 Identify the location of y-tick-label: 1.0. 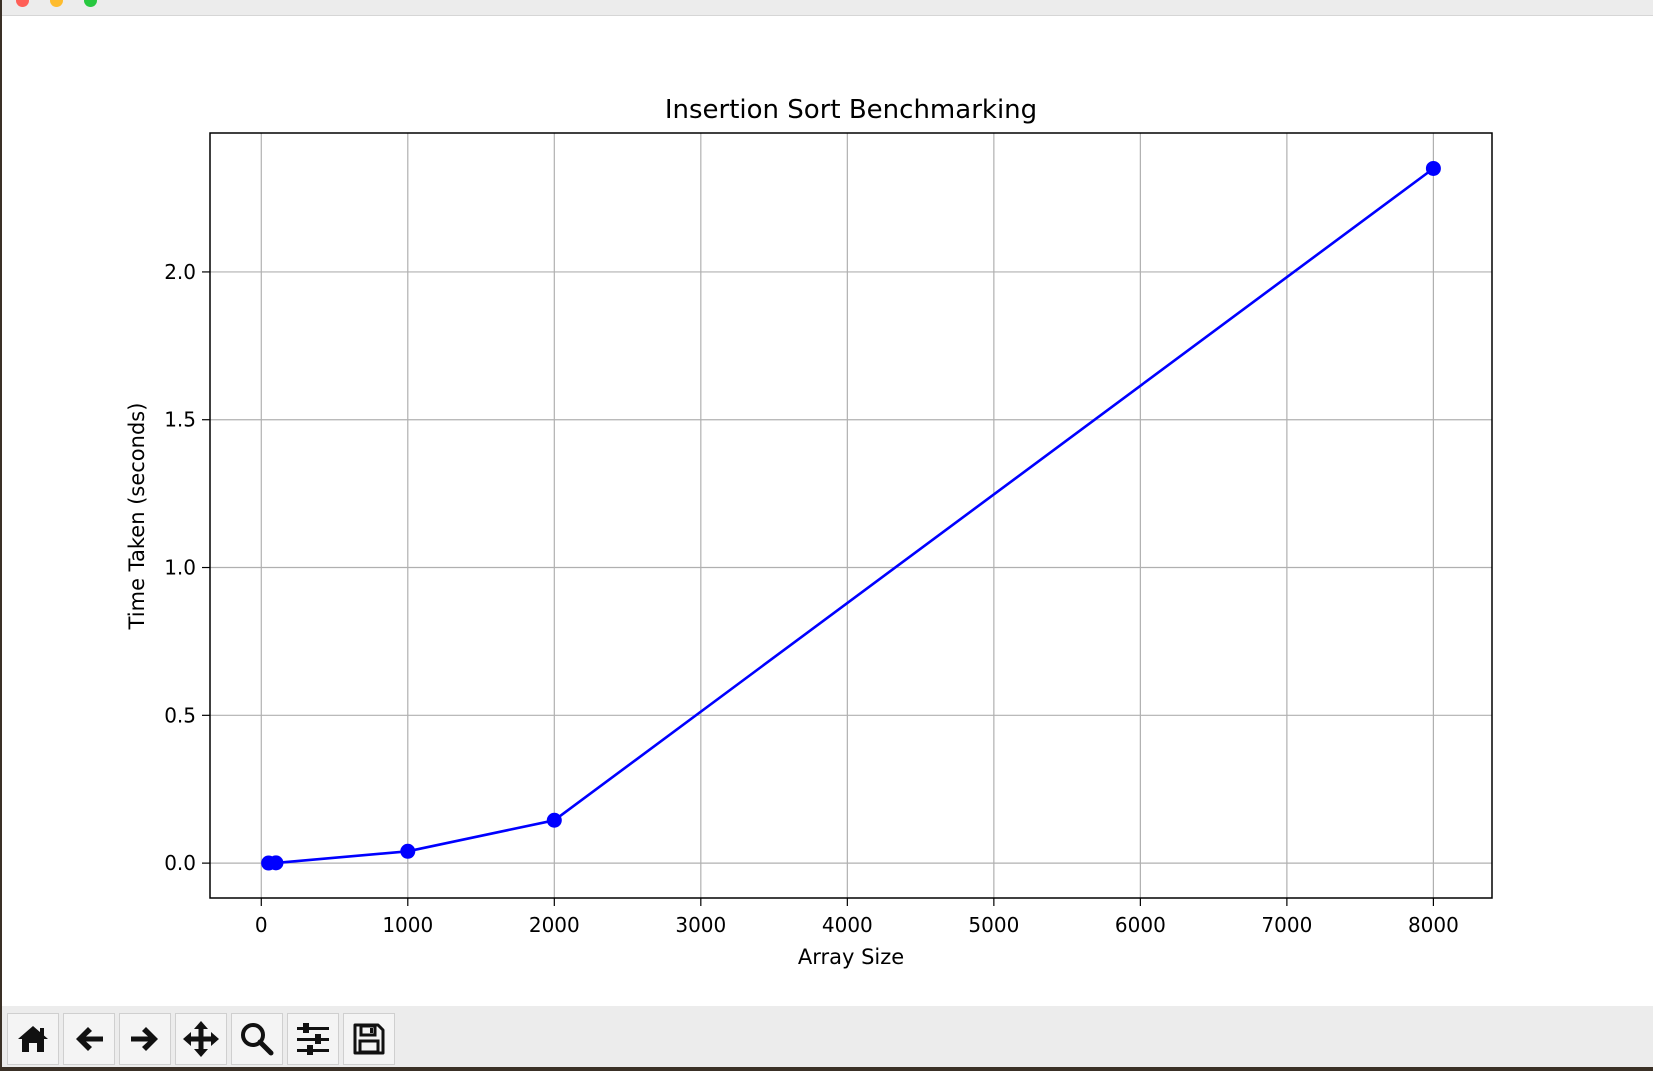
(180, 568).